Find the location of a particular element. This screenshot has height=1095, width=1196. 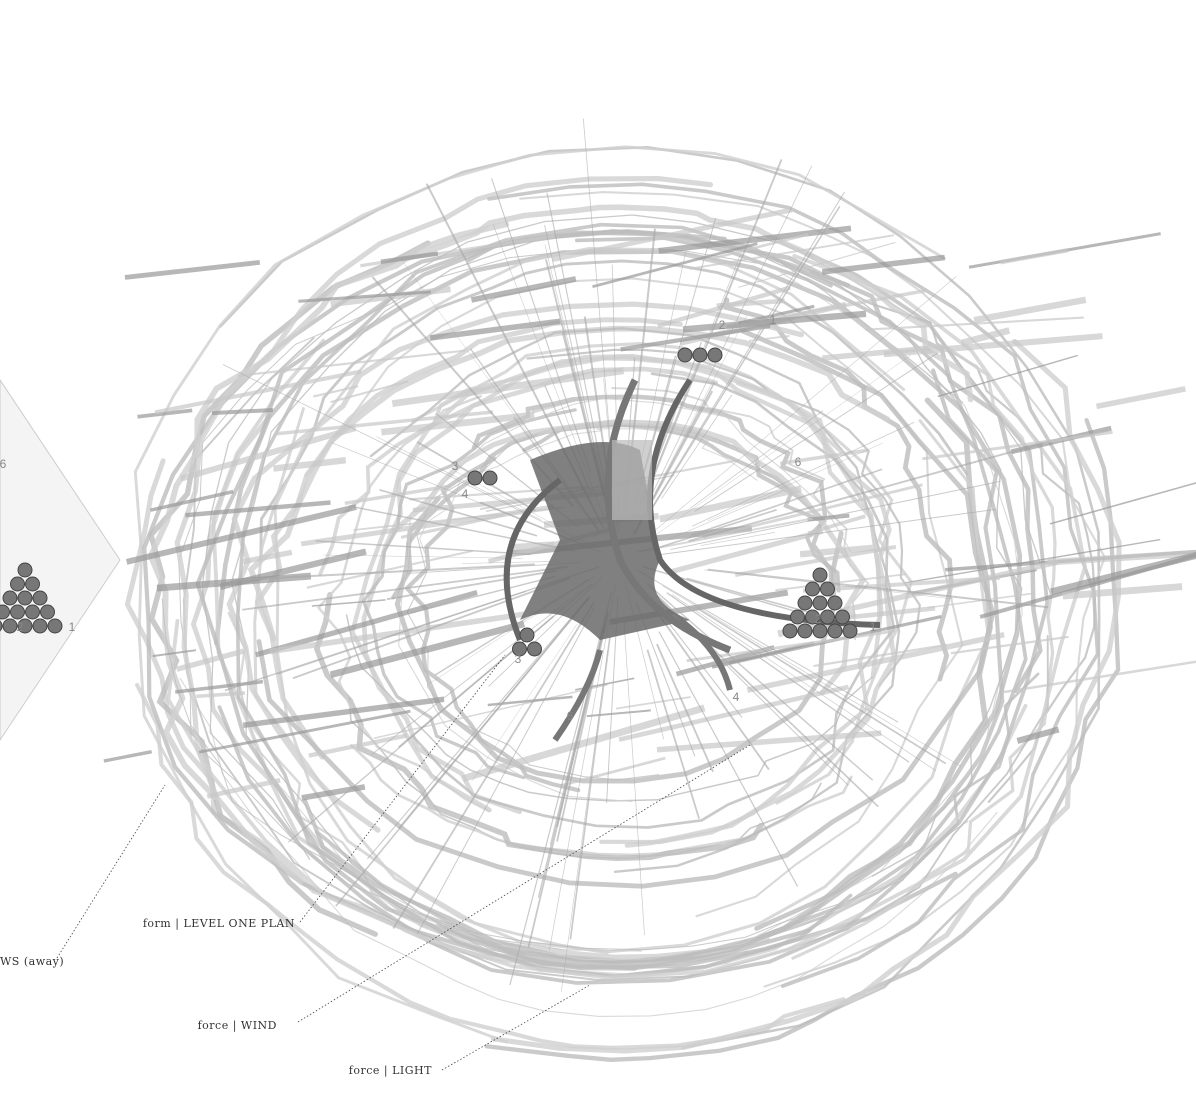

annotation: force | WIND is located at coordinates (237, 1026).